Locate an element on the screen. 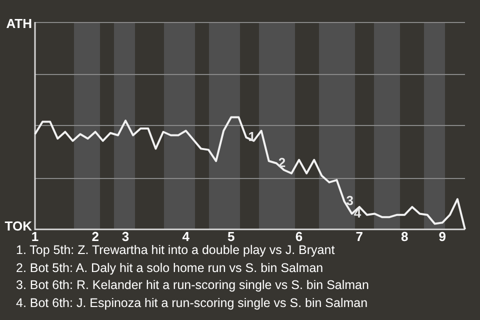 The image size is (480, 320). text: 1. Top 5th: Z. Trewartha hit into a double play vs J. Bryant is located at coordinates (176, 250).